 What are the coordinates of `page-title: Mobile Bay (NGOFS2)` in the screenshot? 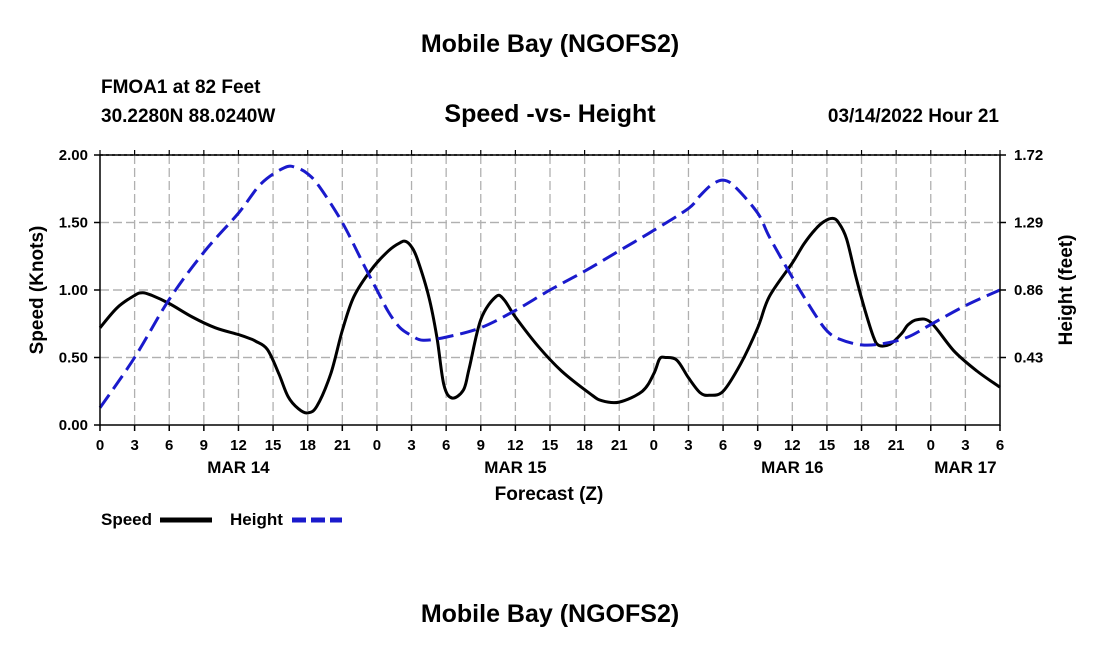 It's located at (550, 44).